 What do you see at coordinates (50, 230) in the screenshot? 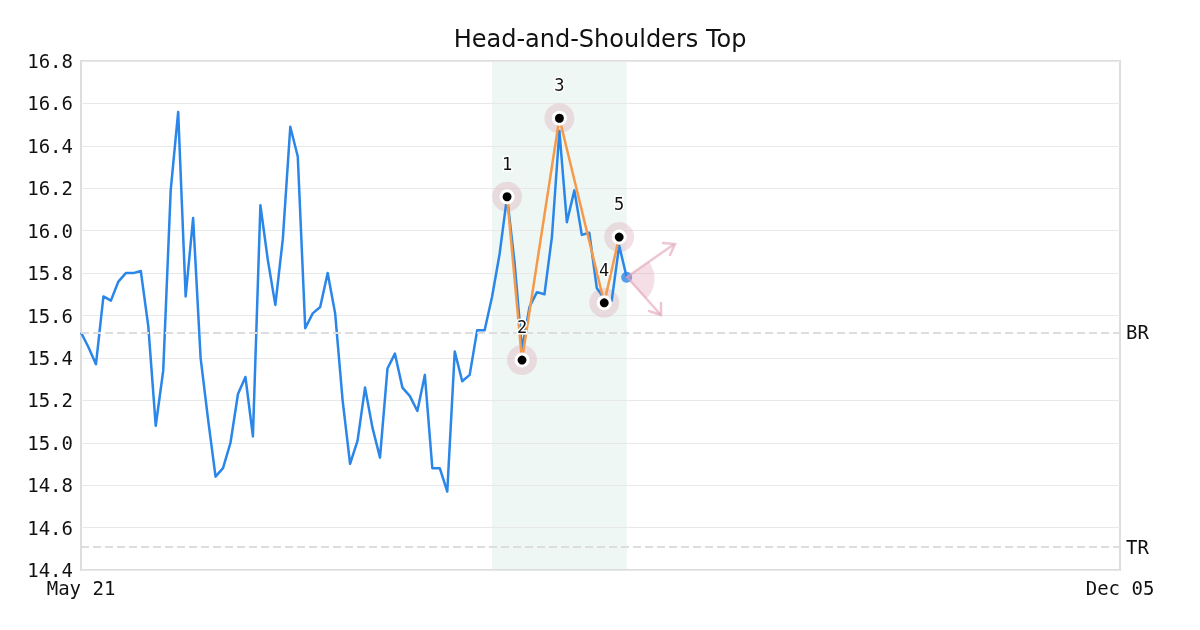
I see `y-tick-label: 16.0` at bounding box center [50, 230].